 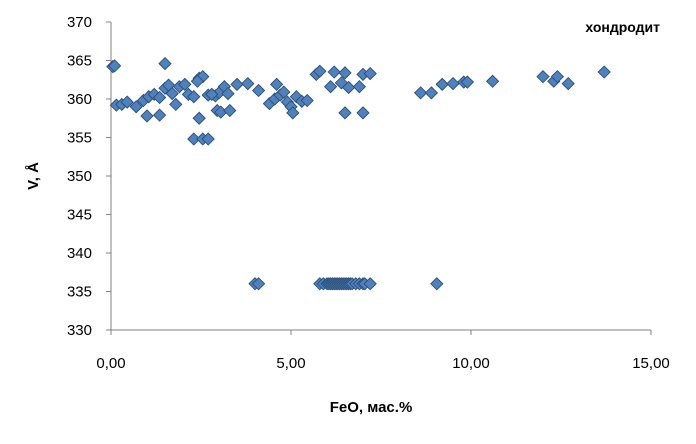 I want to click on x-tick-label: 5,00, so click(x=290, y=363).